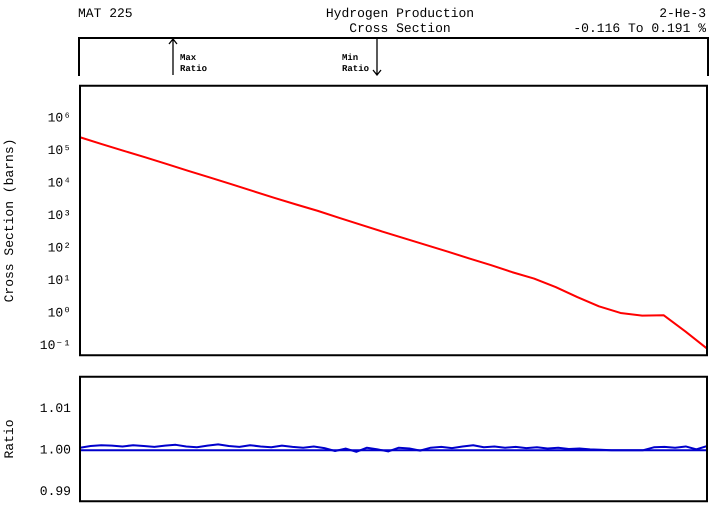 Image resolution: width=716 pixels, height=512 pixels. What do you see at coordinates (10, 220) in the screenshot?
I see `y-axis-title: Cross Section (barns)` at bounding box center [10, 220].